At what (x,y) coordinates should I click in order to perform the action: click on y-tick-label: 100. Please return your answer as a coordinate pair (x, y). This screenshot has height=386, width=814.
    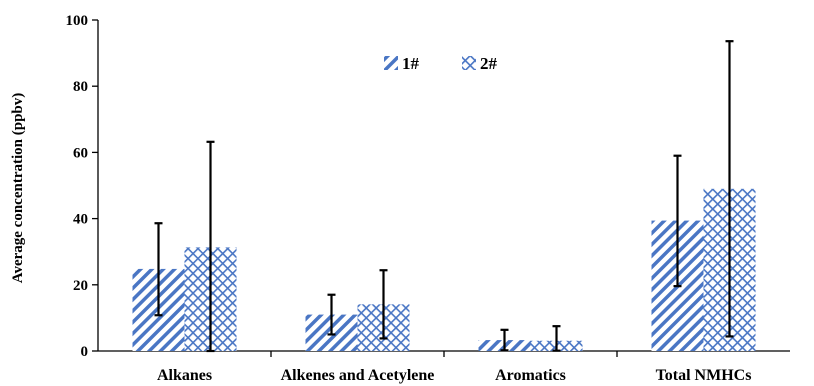
    Looking at the image, I should click on (77, 21).